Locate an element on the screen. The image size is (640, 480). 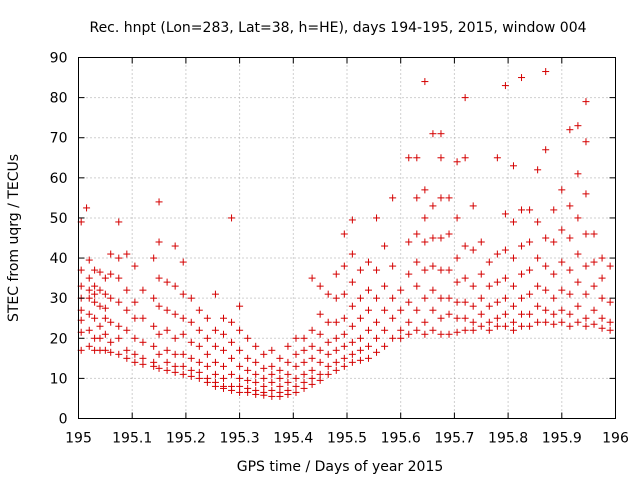
y-tick-label: 70 is located at coordinates (59, 139).